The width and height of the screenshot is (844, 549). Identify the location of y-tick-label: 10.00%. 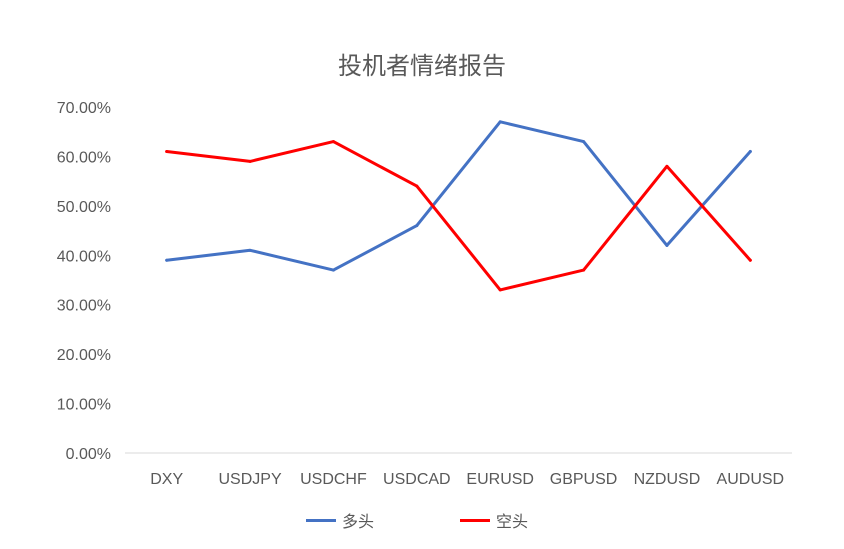
(84, 405).